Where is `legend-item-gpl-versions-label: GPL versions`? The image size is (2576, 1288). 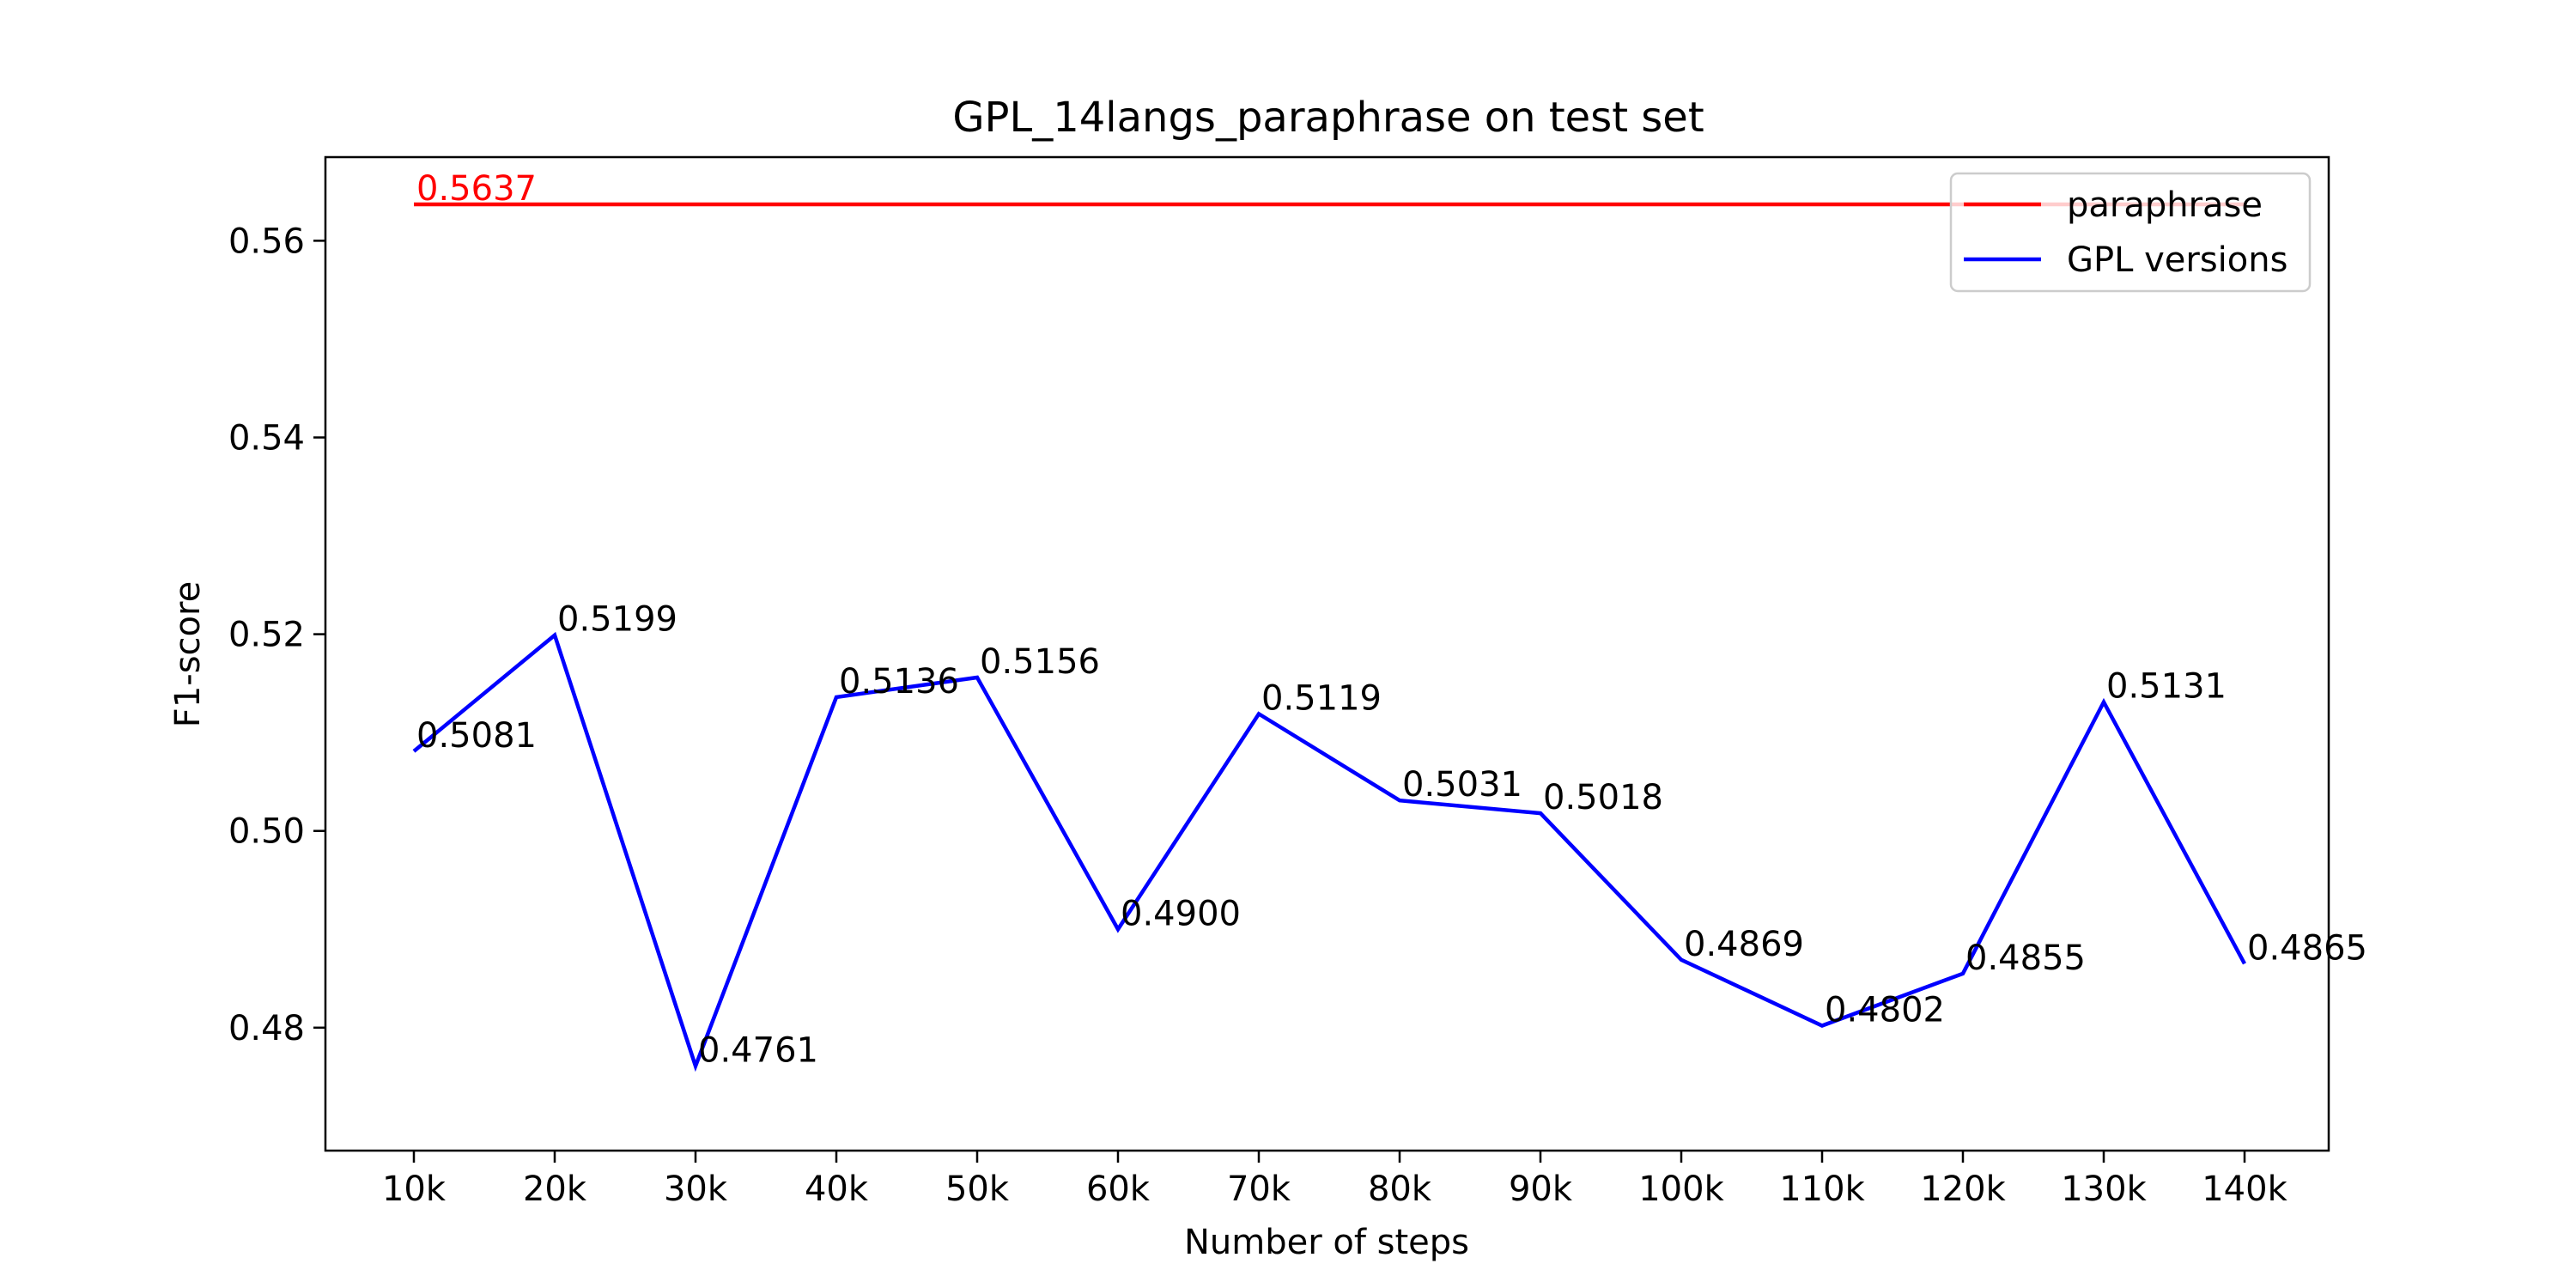 legend-item-gpl-versions-label: GPL versions is located at coordinates (2177, 260).